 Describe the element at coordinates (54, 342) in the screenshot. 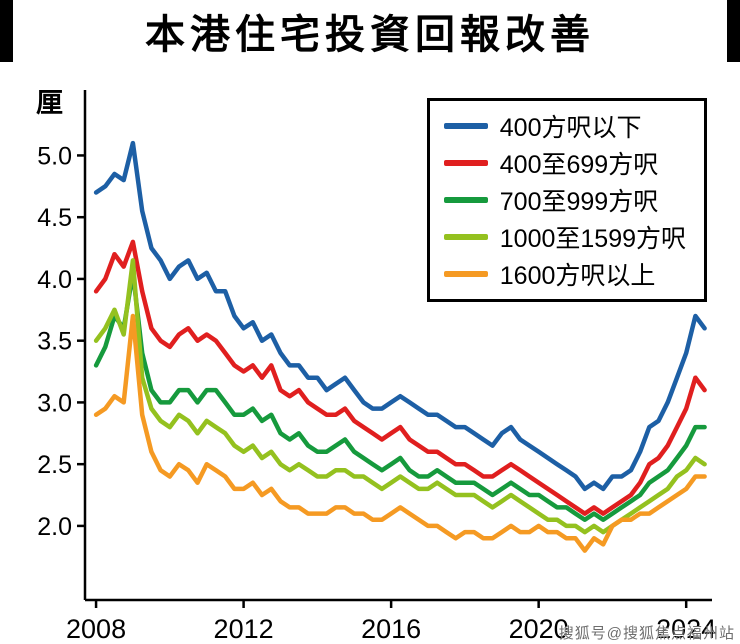

I see `y-tick-label: 3.5` at that location.